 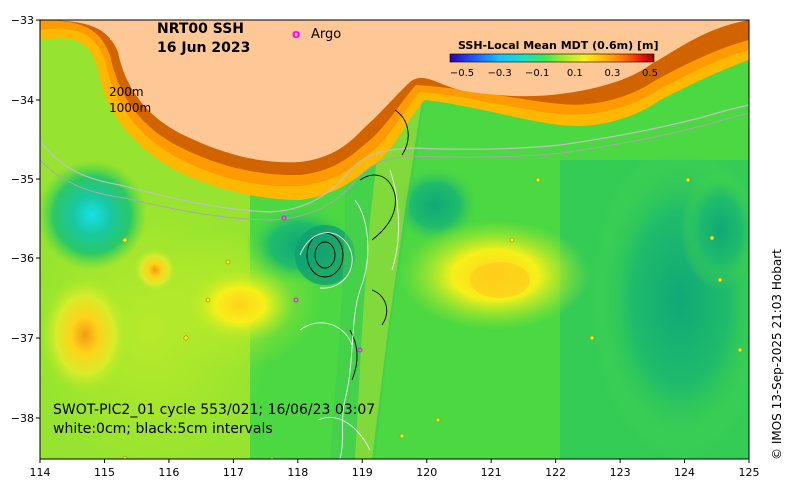 What do you see at coordinates (93, 215) in the screenshot?
I see `cold-eddy-west` at bounding box center [93, 215].